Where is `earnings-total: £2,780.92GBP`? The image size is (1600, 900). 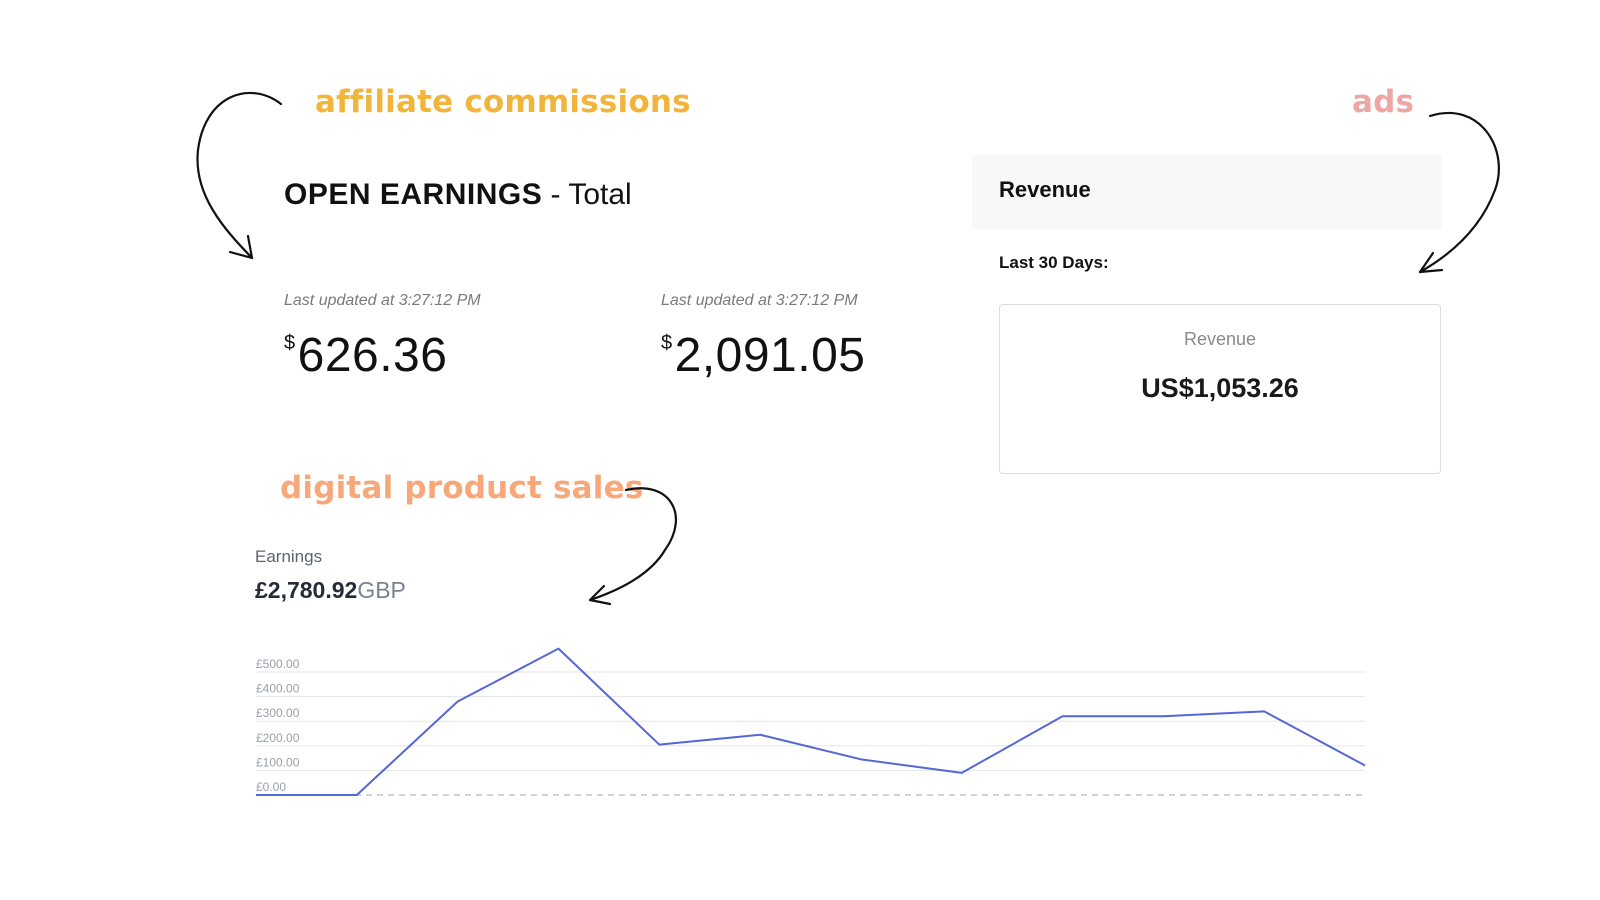
earnings-total: £2,780.92GBP is located at coordinates (330, 590).